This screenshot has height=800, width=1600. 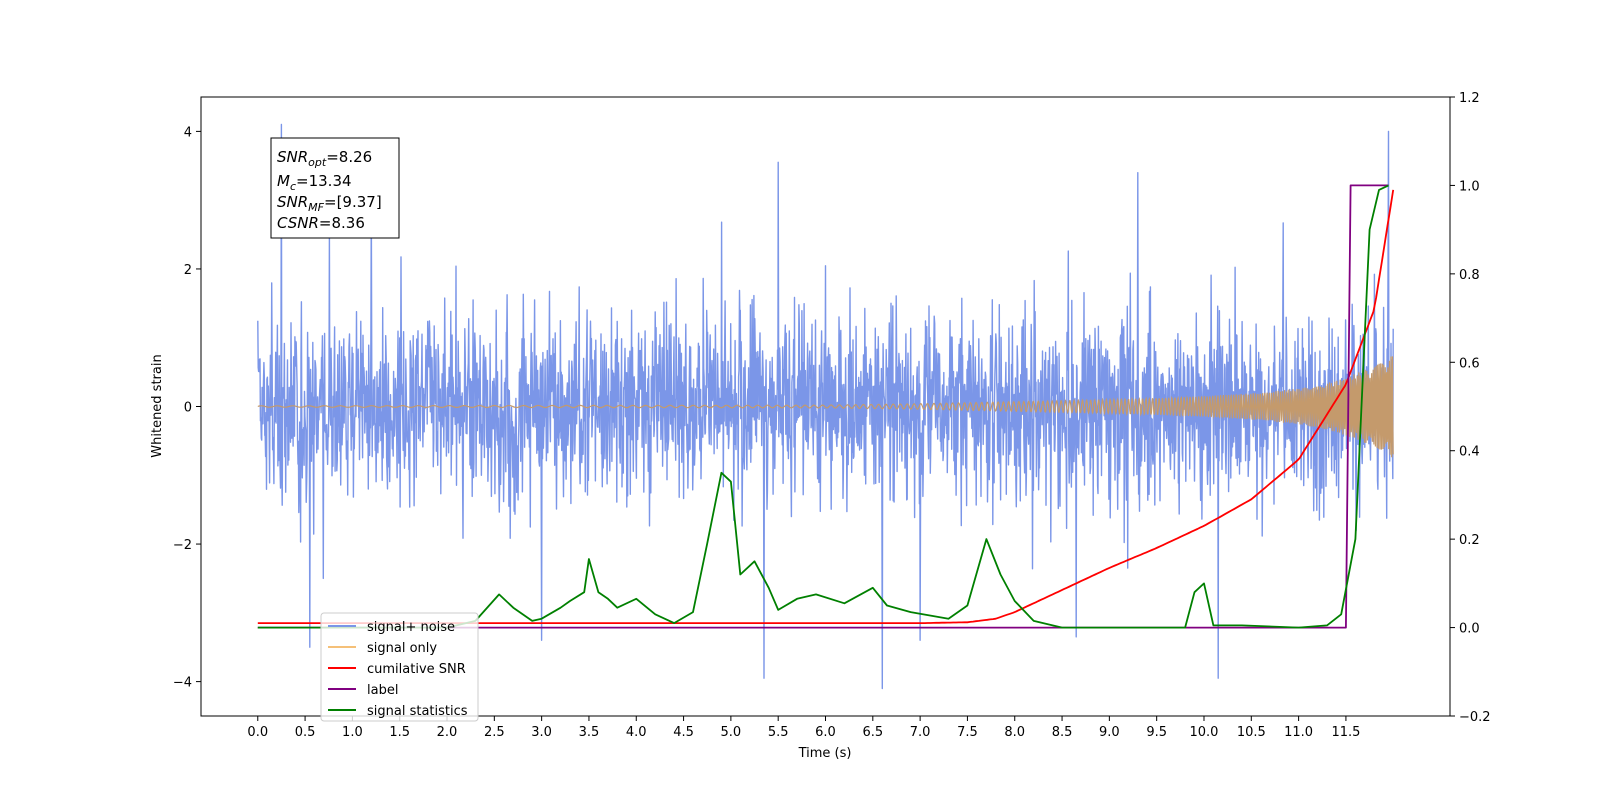 What do you see at coordinates (411, 627) in the screenshot?
I see `legend-label: signal+ noise` at bounding box center [411, 627].